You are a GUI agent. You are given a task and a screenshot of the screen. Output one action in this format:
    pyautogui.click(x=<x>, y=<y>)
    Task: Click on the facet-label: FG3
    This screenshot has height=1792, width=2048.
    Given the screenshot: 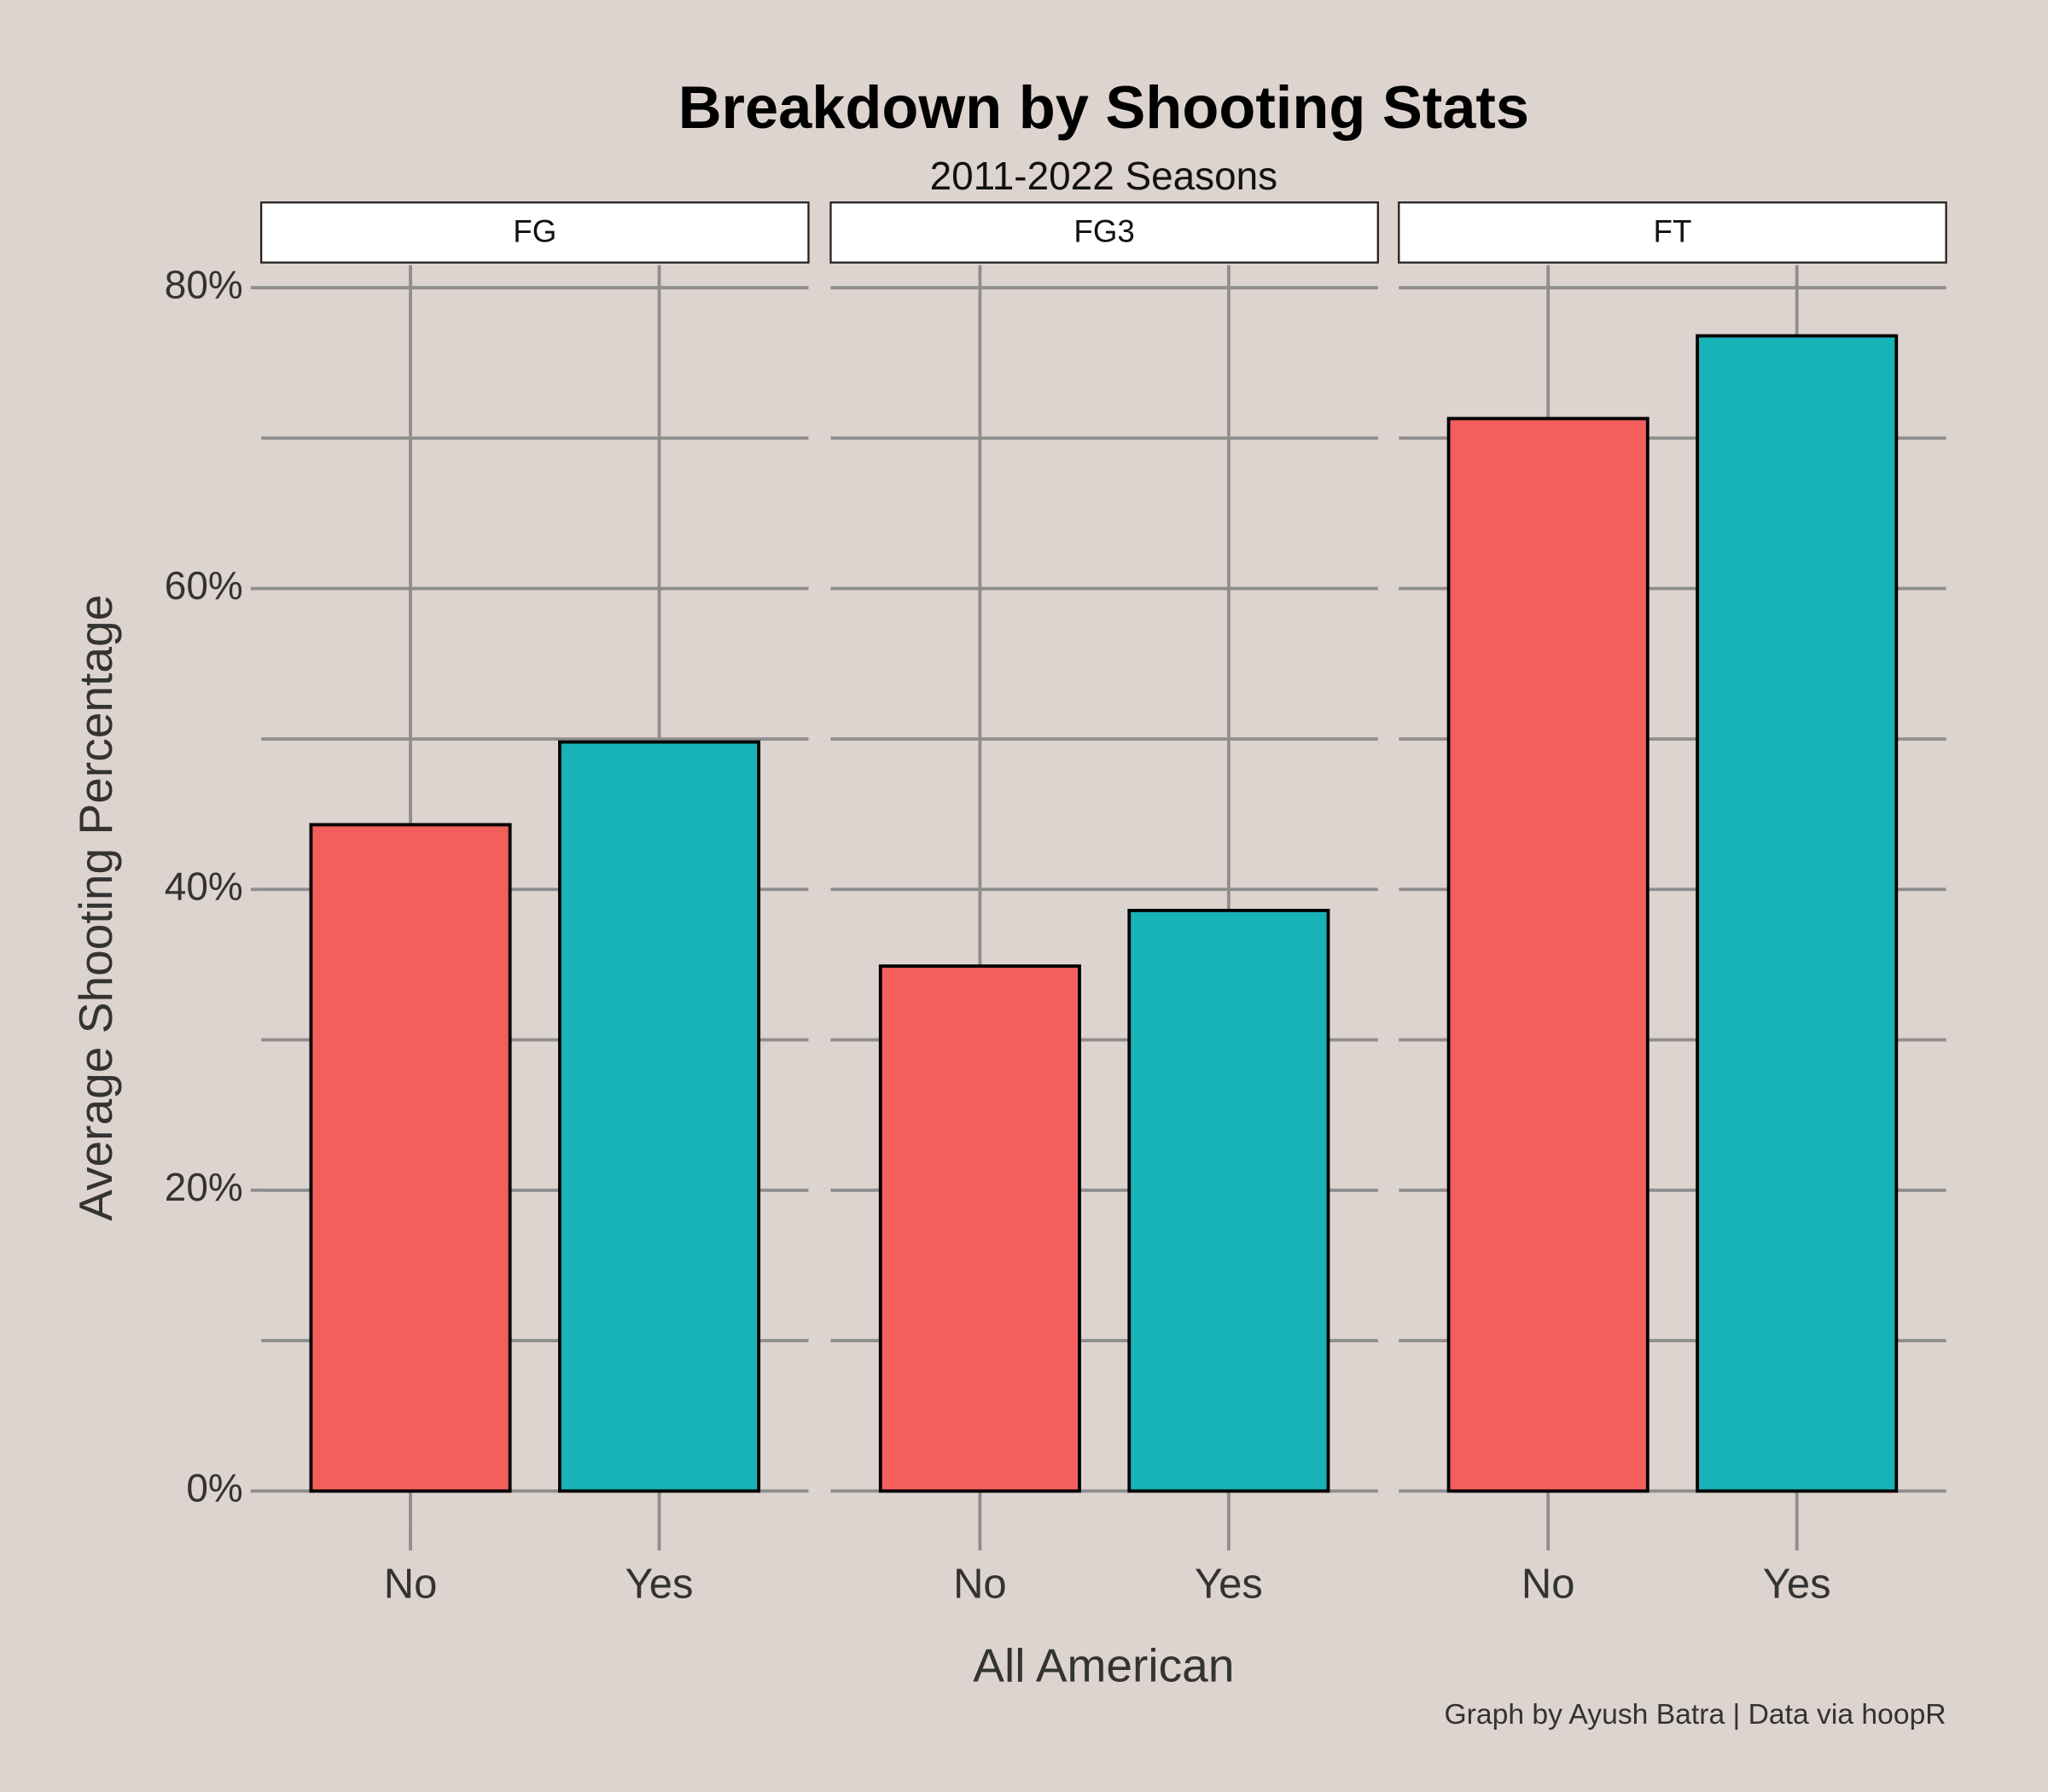 What is the action you would take?
    pyautogui.click(x=1103, y=232)
    